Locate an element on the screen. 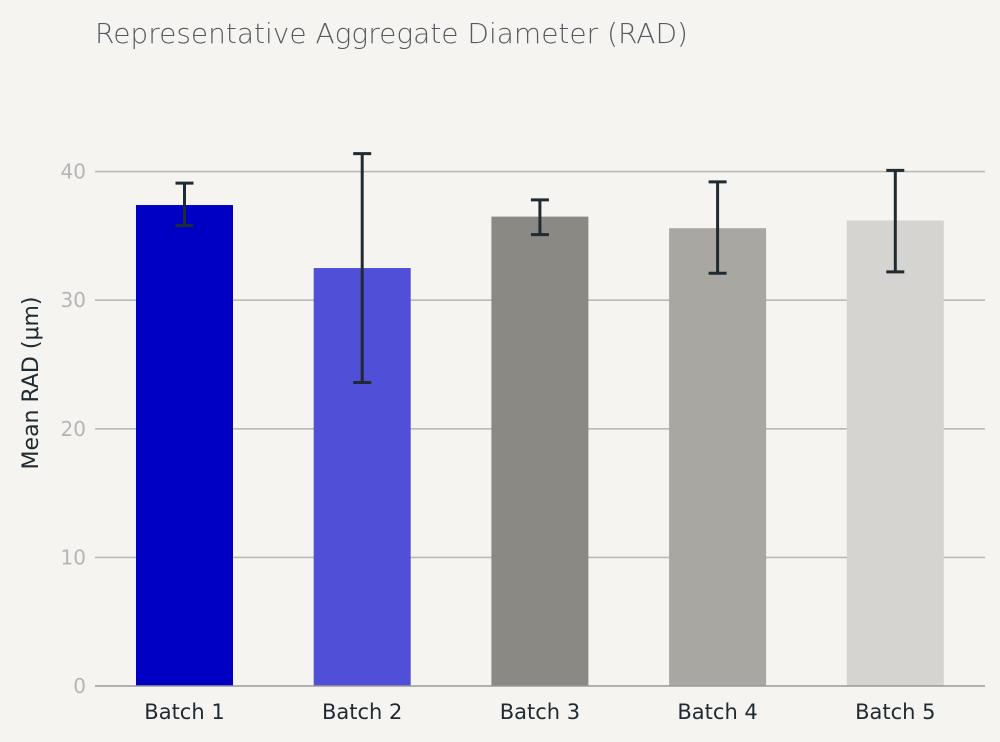 The width and height of the screenshot is (1000, 742). x-tick-labels: Batch 1 Batch 2 Batch 3 Batch 4 Batch 5 is located at coordinates (539, 712).